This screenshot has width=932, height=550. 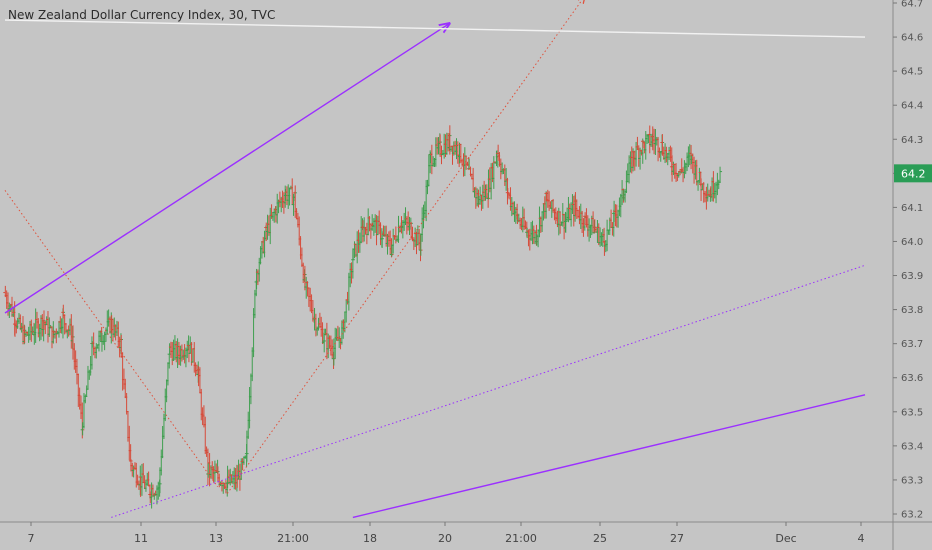 What do you see at coordinates (912, 412) in the screenshot?
I see `y-tick-label: 63.5` at bounding box center [912, 412].